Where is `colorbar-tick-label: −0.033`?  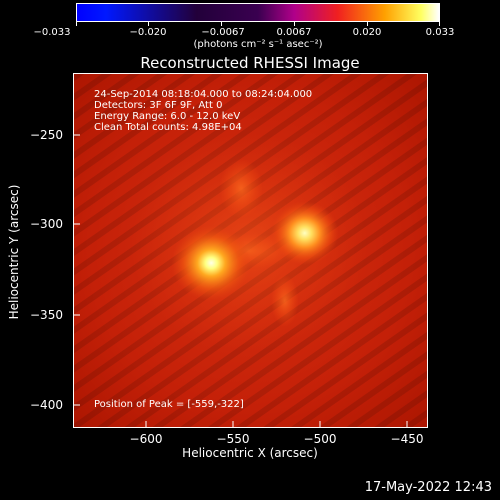 colorbar-tick-label: −0.033 is located at coordinates (52, 32).